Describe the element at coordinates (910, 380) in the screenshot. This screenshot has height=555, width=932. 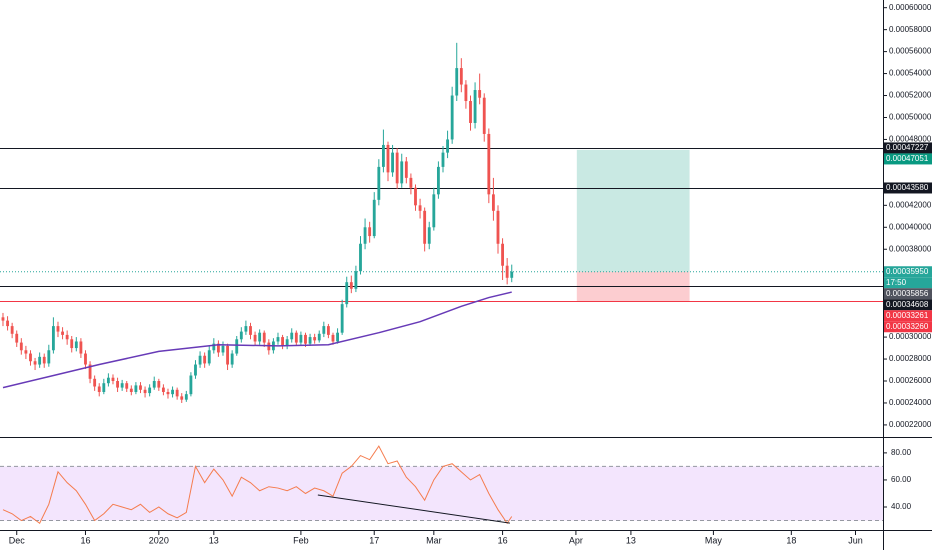
I see `y-tick-label: 0.00026000` at that location.